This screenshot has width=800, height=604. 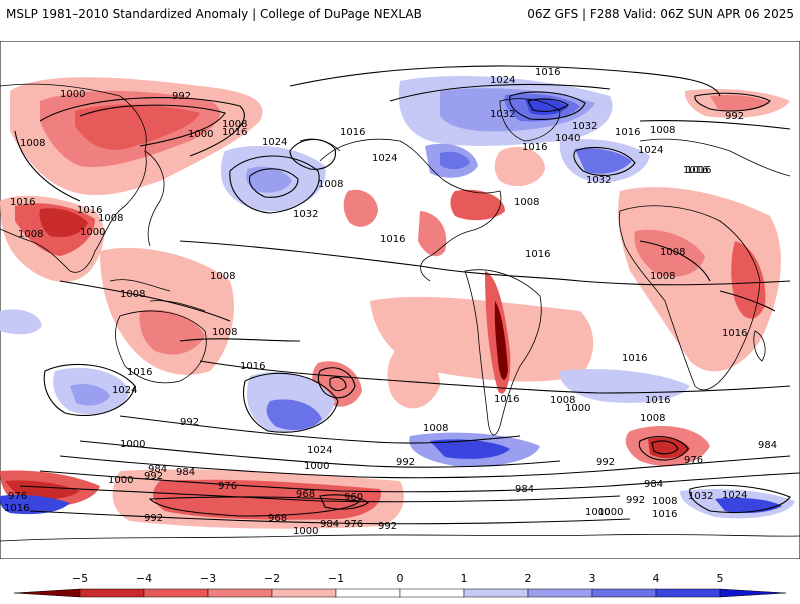 What do you see at coordinates (400, 538) in the screenshot?
I see `coastline-antarctica` at bounding box center [400, 538].